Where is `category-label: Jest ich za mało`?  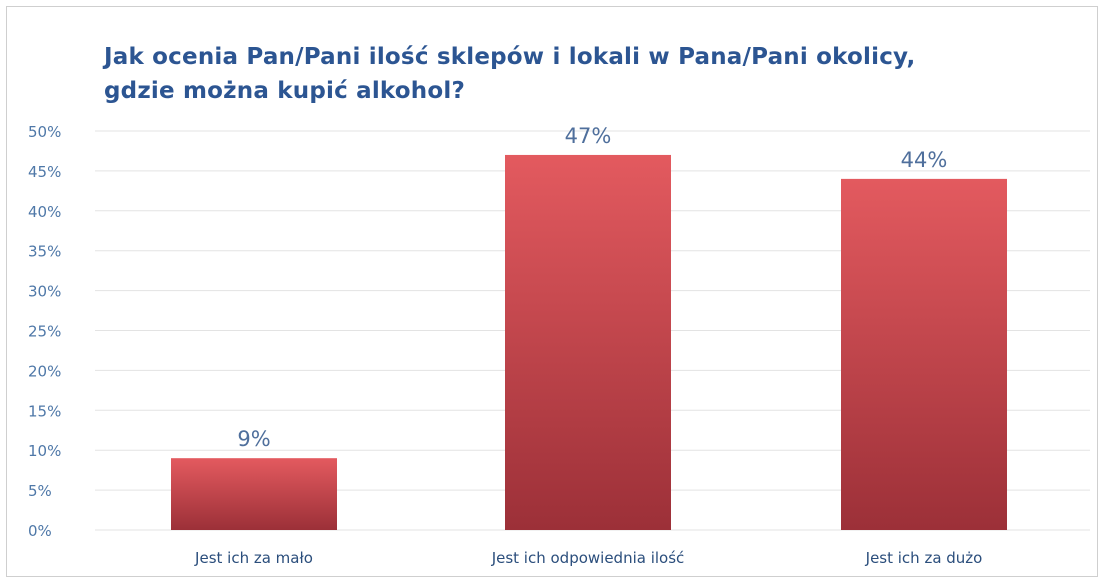 category-label: Jest ich za mało is located at coordinates (253, 558).